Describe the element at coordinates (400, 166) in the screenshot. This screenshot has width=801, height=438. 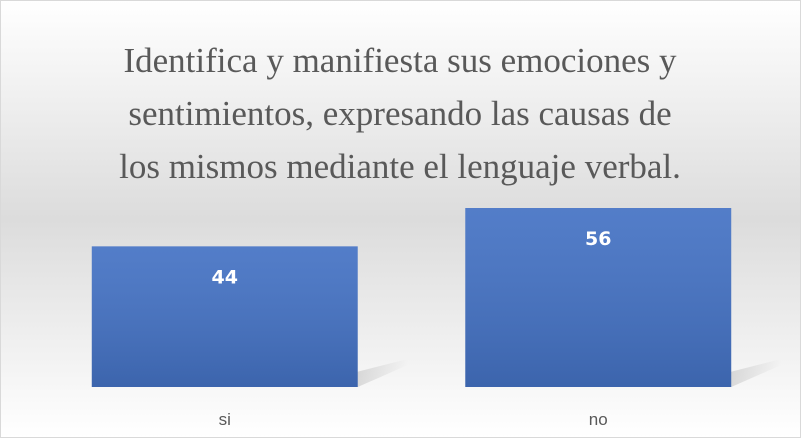
I see `chart-title: los mismos mediante el lenguaje verbal.` at that location.